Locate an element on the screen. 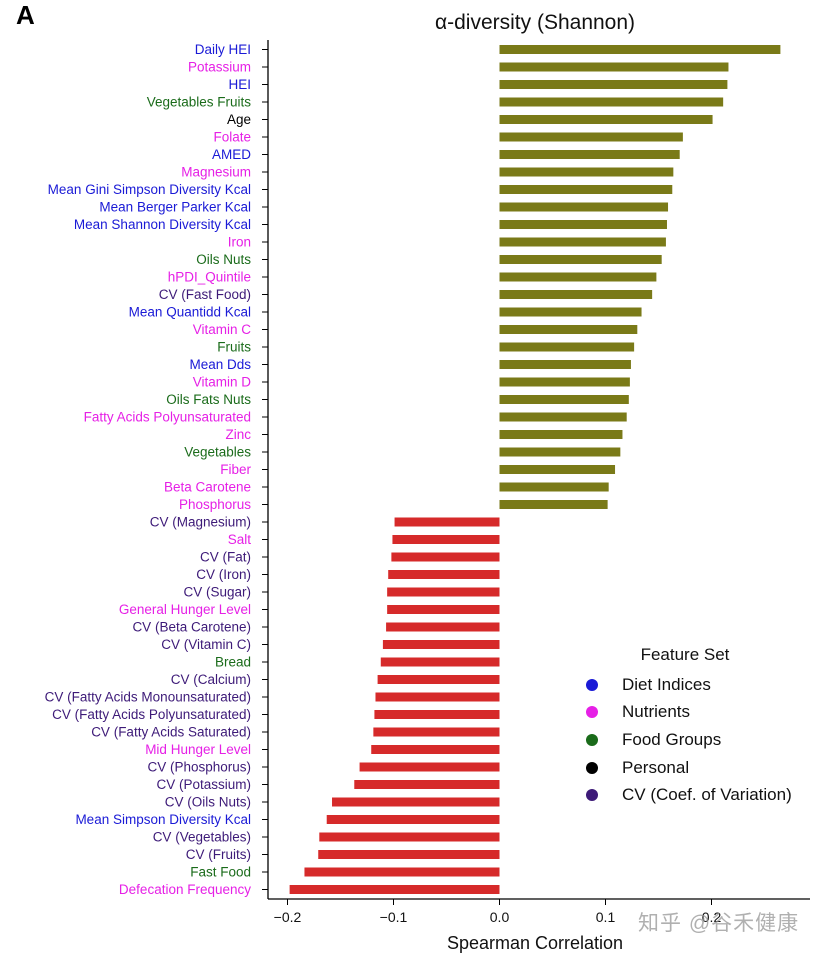 The width and height of the screenshot is (829, 956). bar-cv-calcium is located at coordinates (438, 679).